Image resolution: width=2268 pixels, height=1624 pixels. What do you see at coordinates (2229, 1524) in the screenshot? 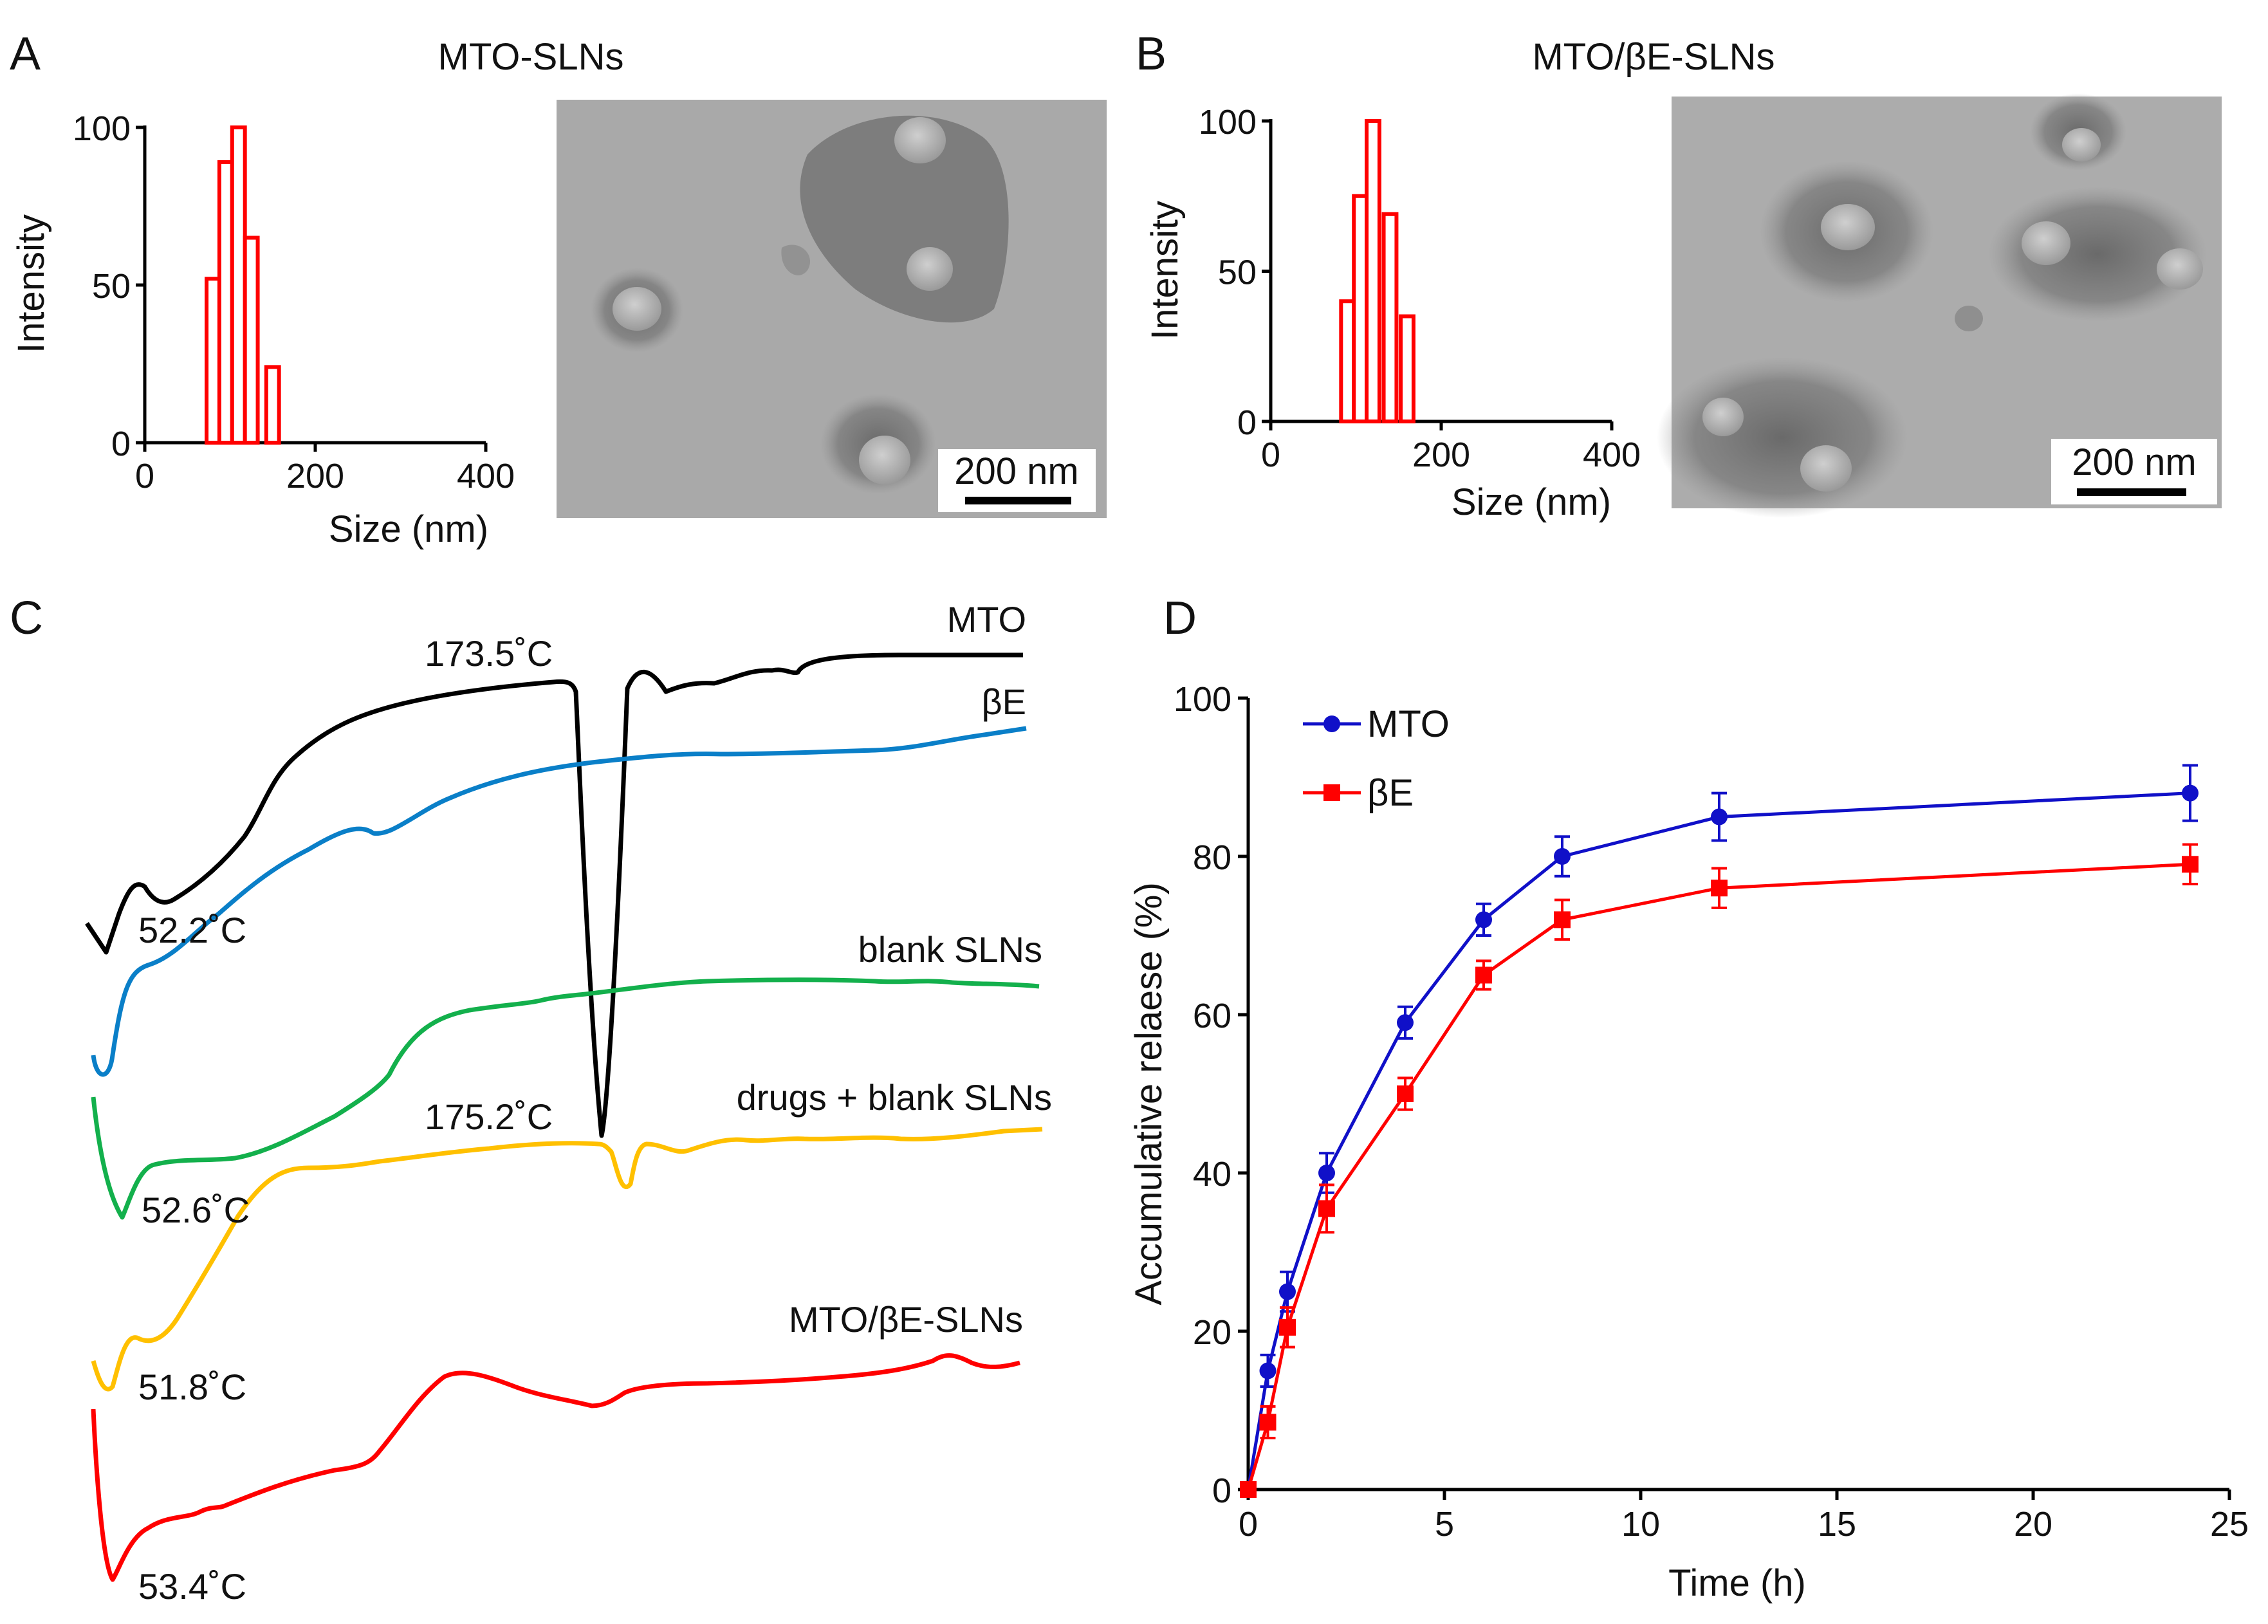
I see `x-tick-label: 25` at bounding box center [2229, 1524].